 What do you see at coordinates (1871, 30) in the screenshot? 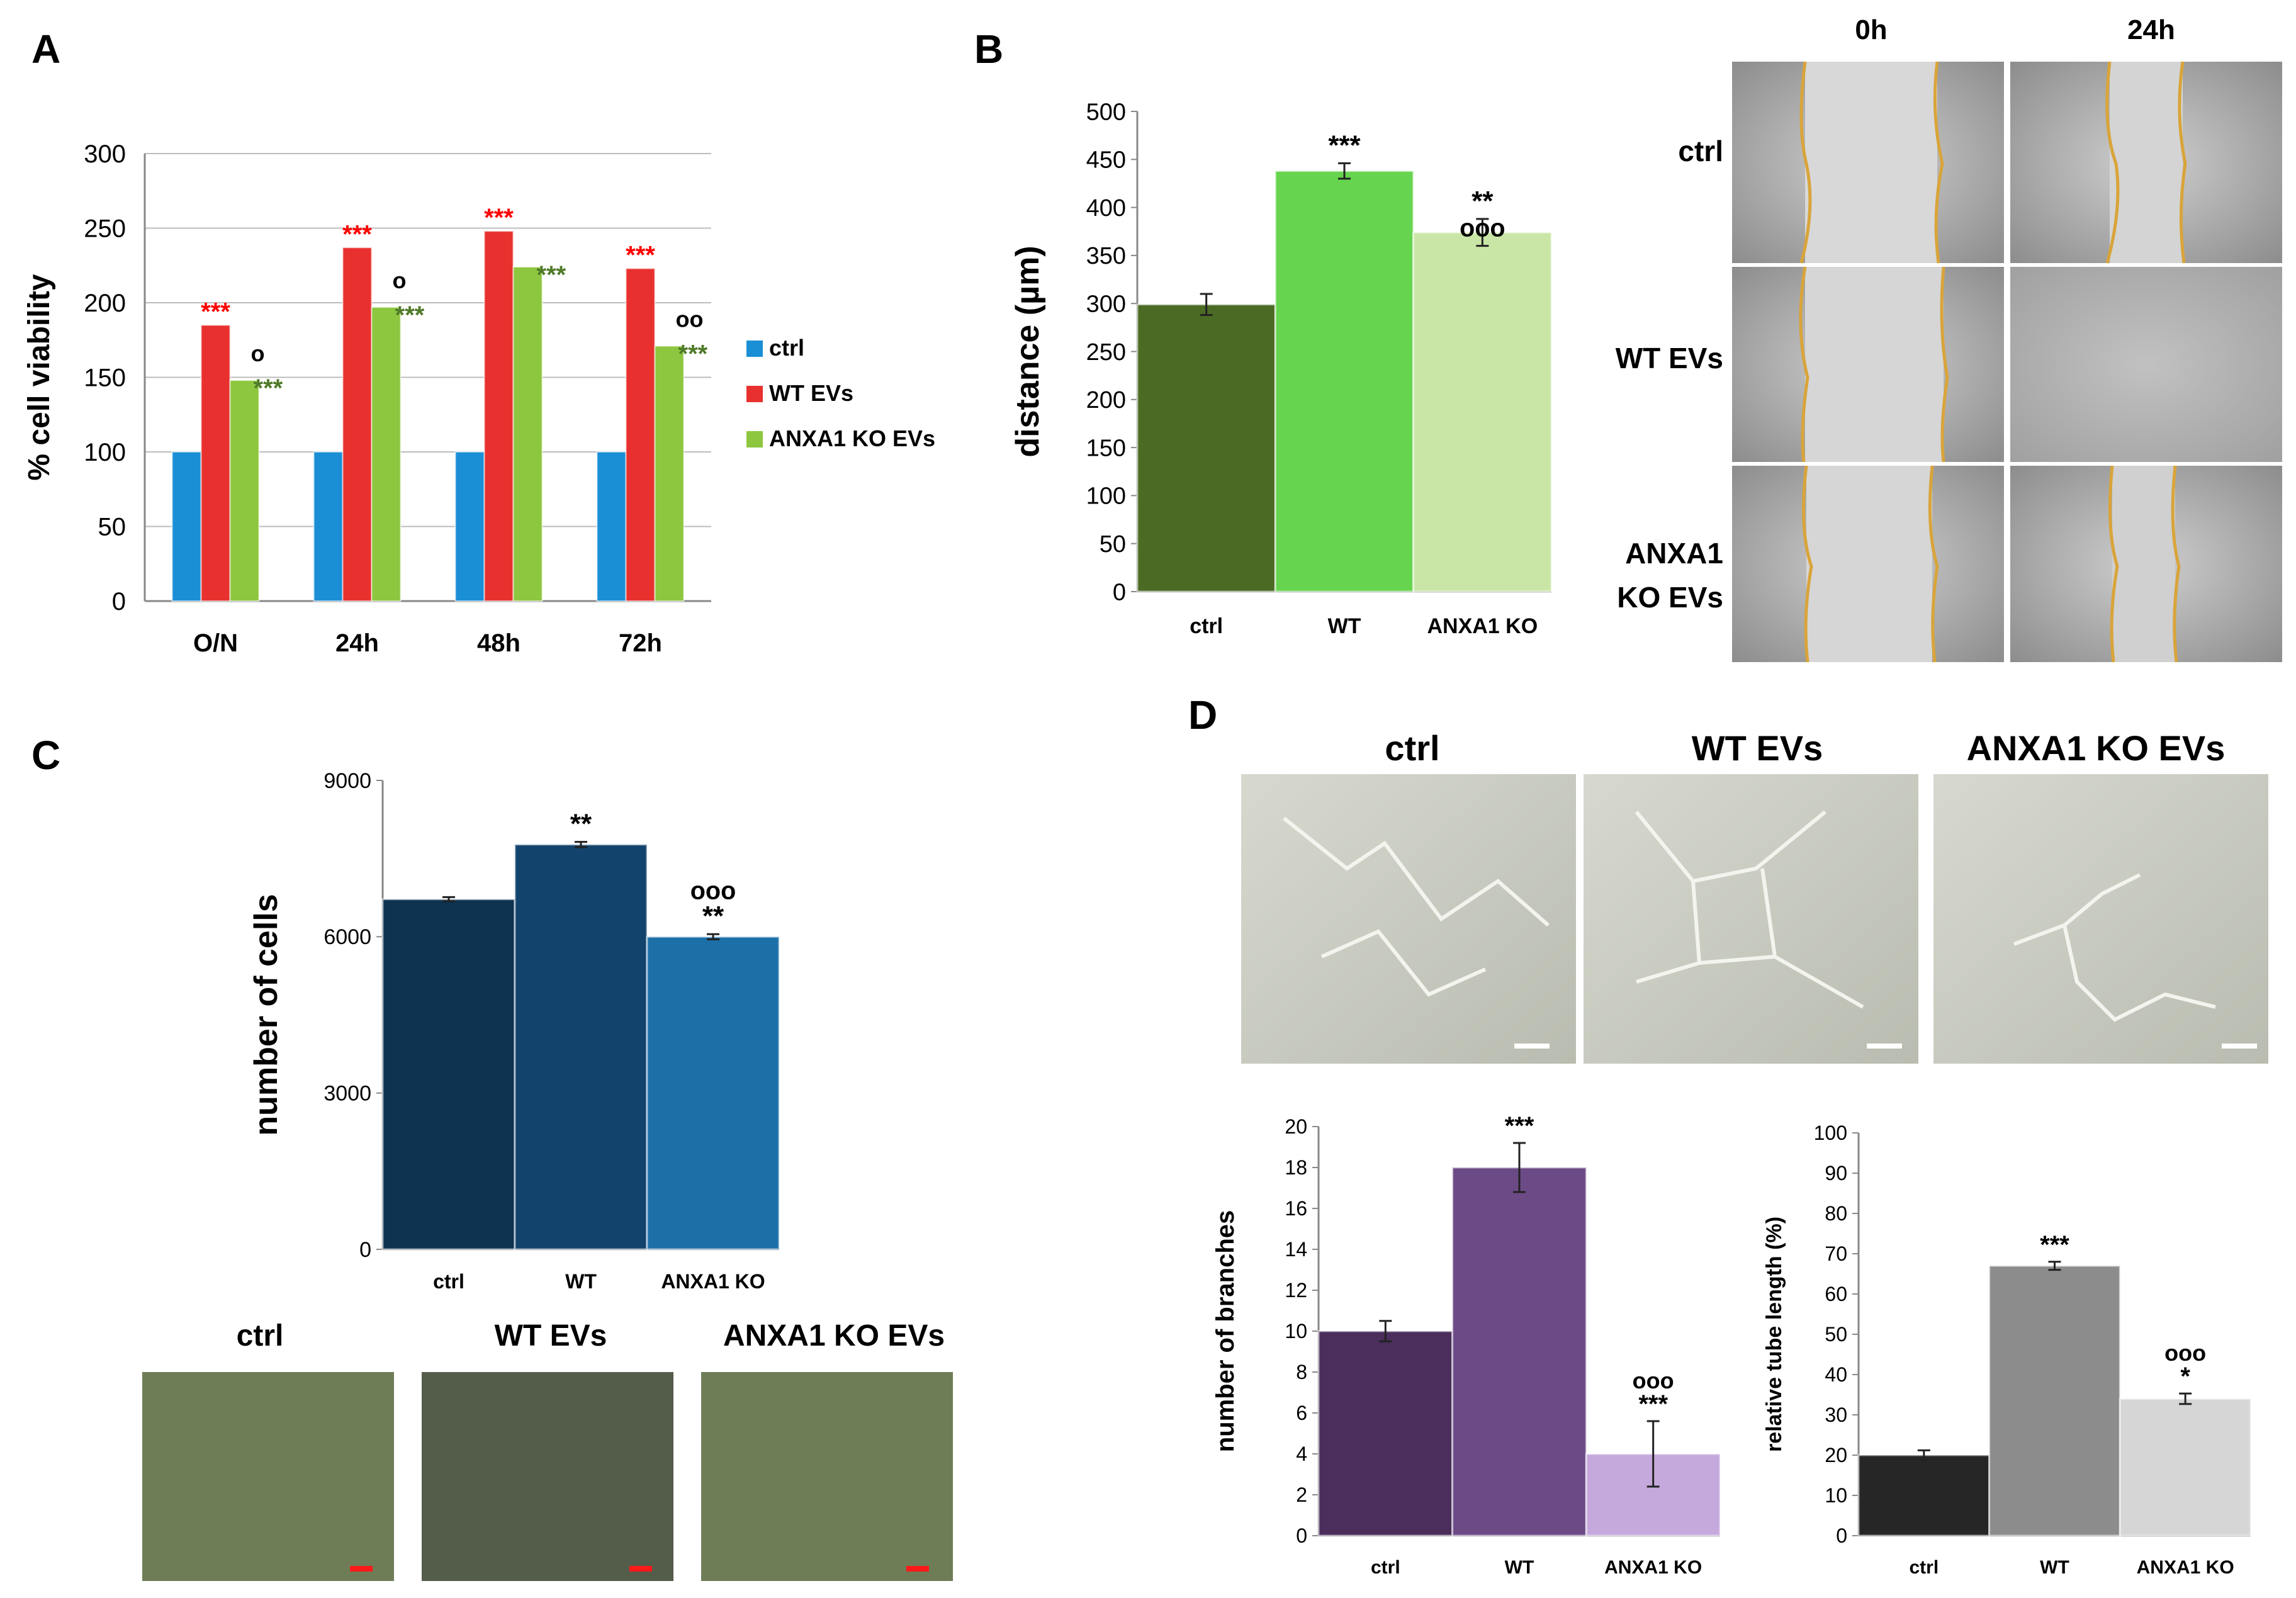
I see `b-col-label-0h: 0h` at bounding box center [1871, 30].